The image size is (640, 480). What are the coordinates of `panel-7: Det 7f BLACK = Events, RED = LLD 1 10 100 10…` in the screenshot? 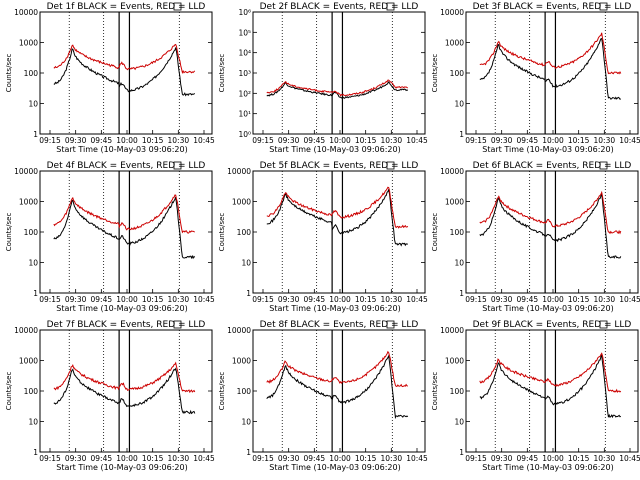 It's located at (110, 396).